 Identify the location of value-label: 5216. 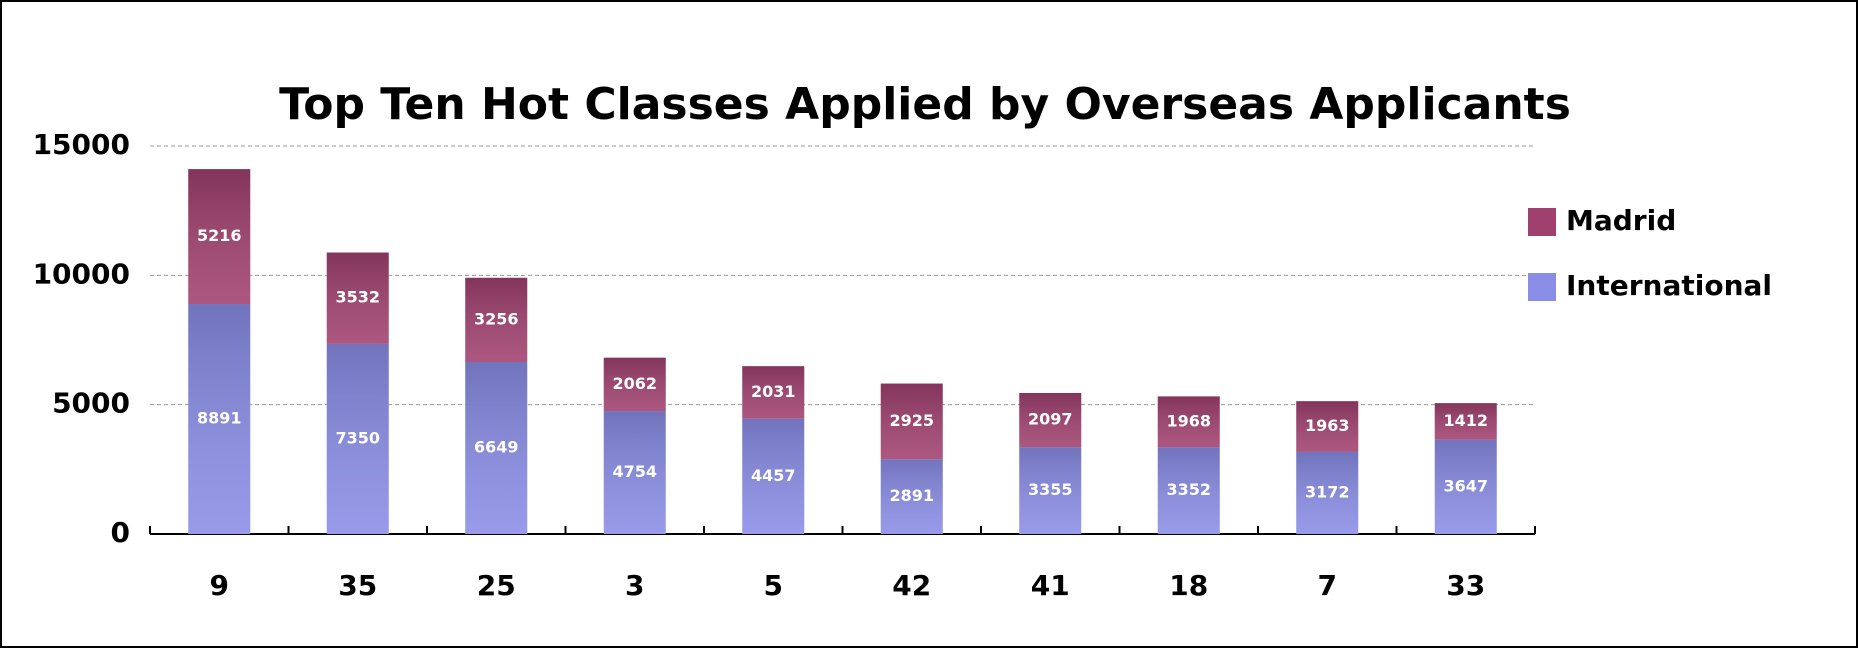
(219, 235).